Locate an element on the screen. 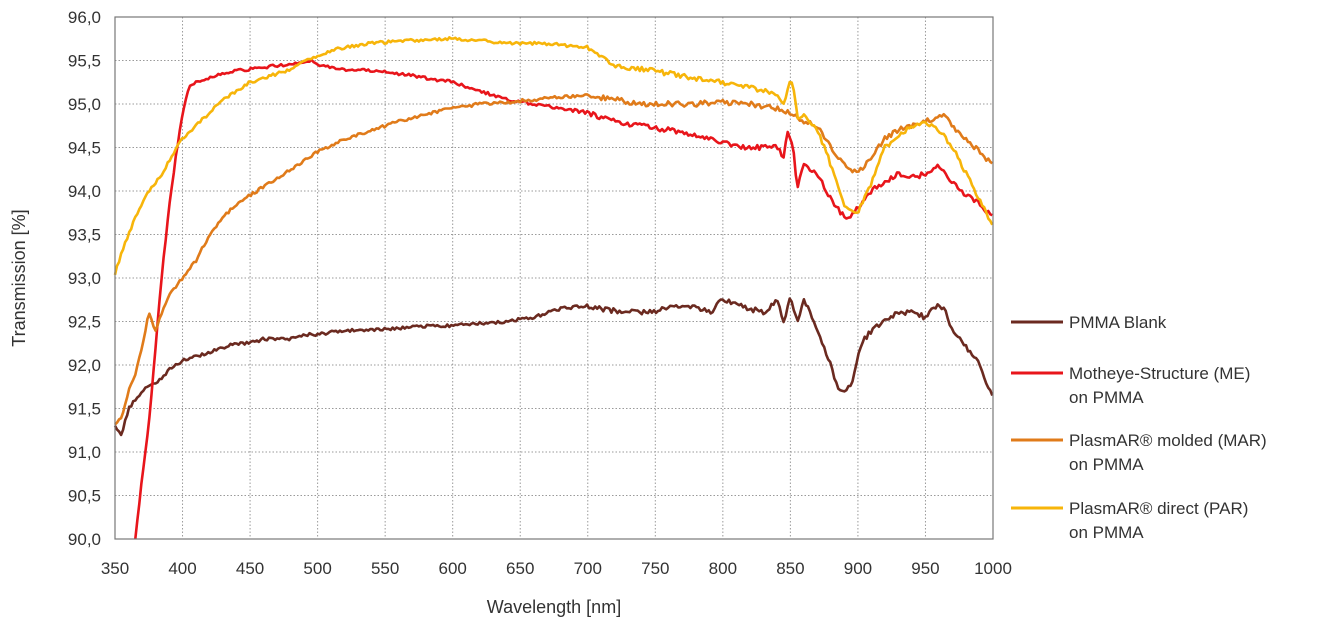 The height and width of the screenshot is (623, 1323). x-tick-label: 850 is located at coordinates (790, 568).